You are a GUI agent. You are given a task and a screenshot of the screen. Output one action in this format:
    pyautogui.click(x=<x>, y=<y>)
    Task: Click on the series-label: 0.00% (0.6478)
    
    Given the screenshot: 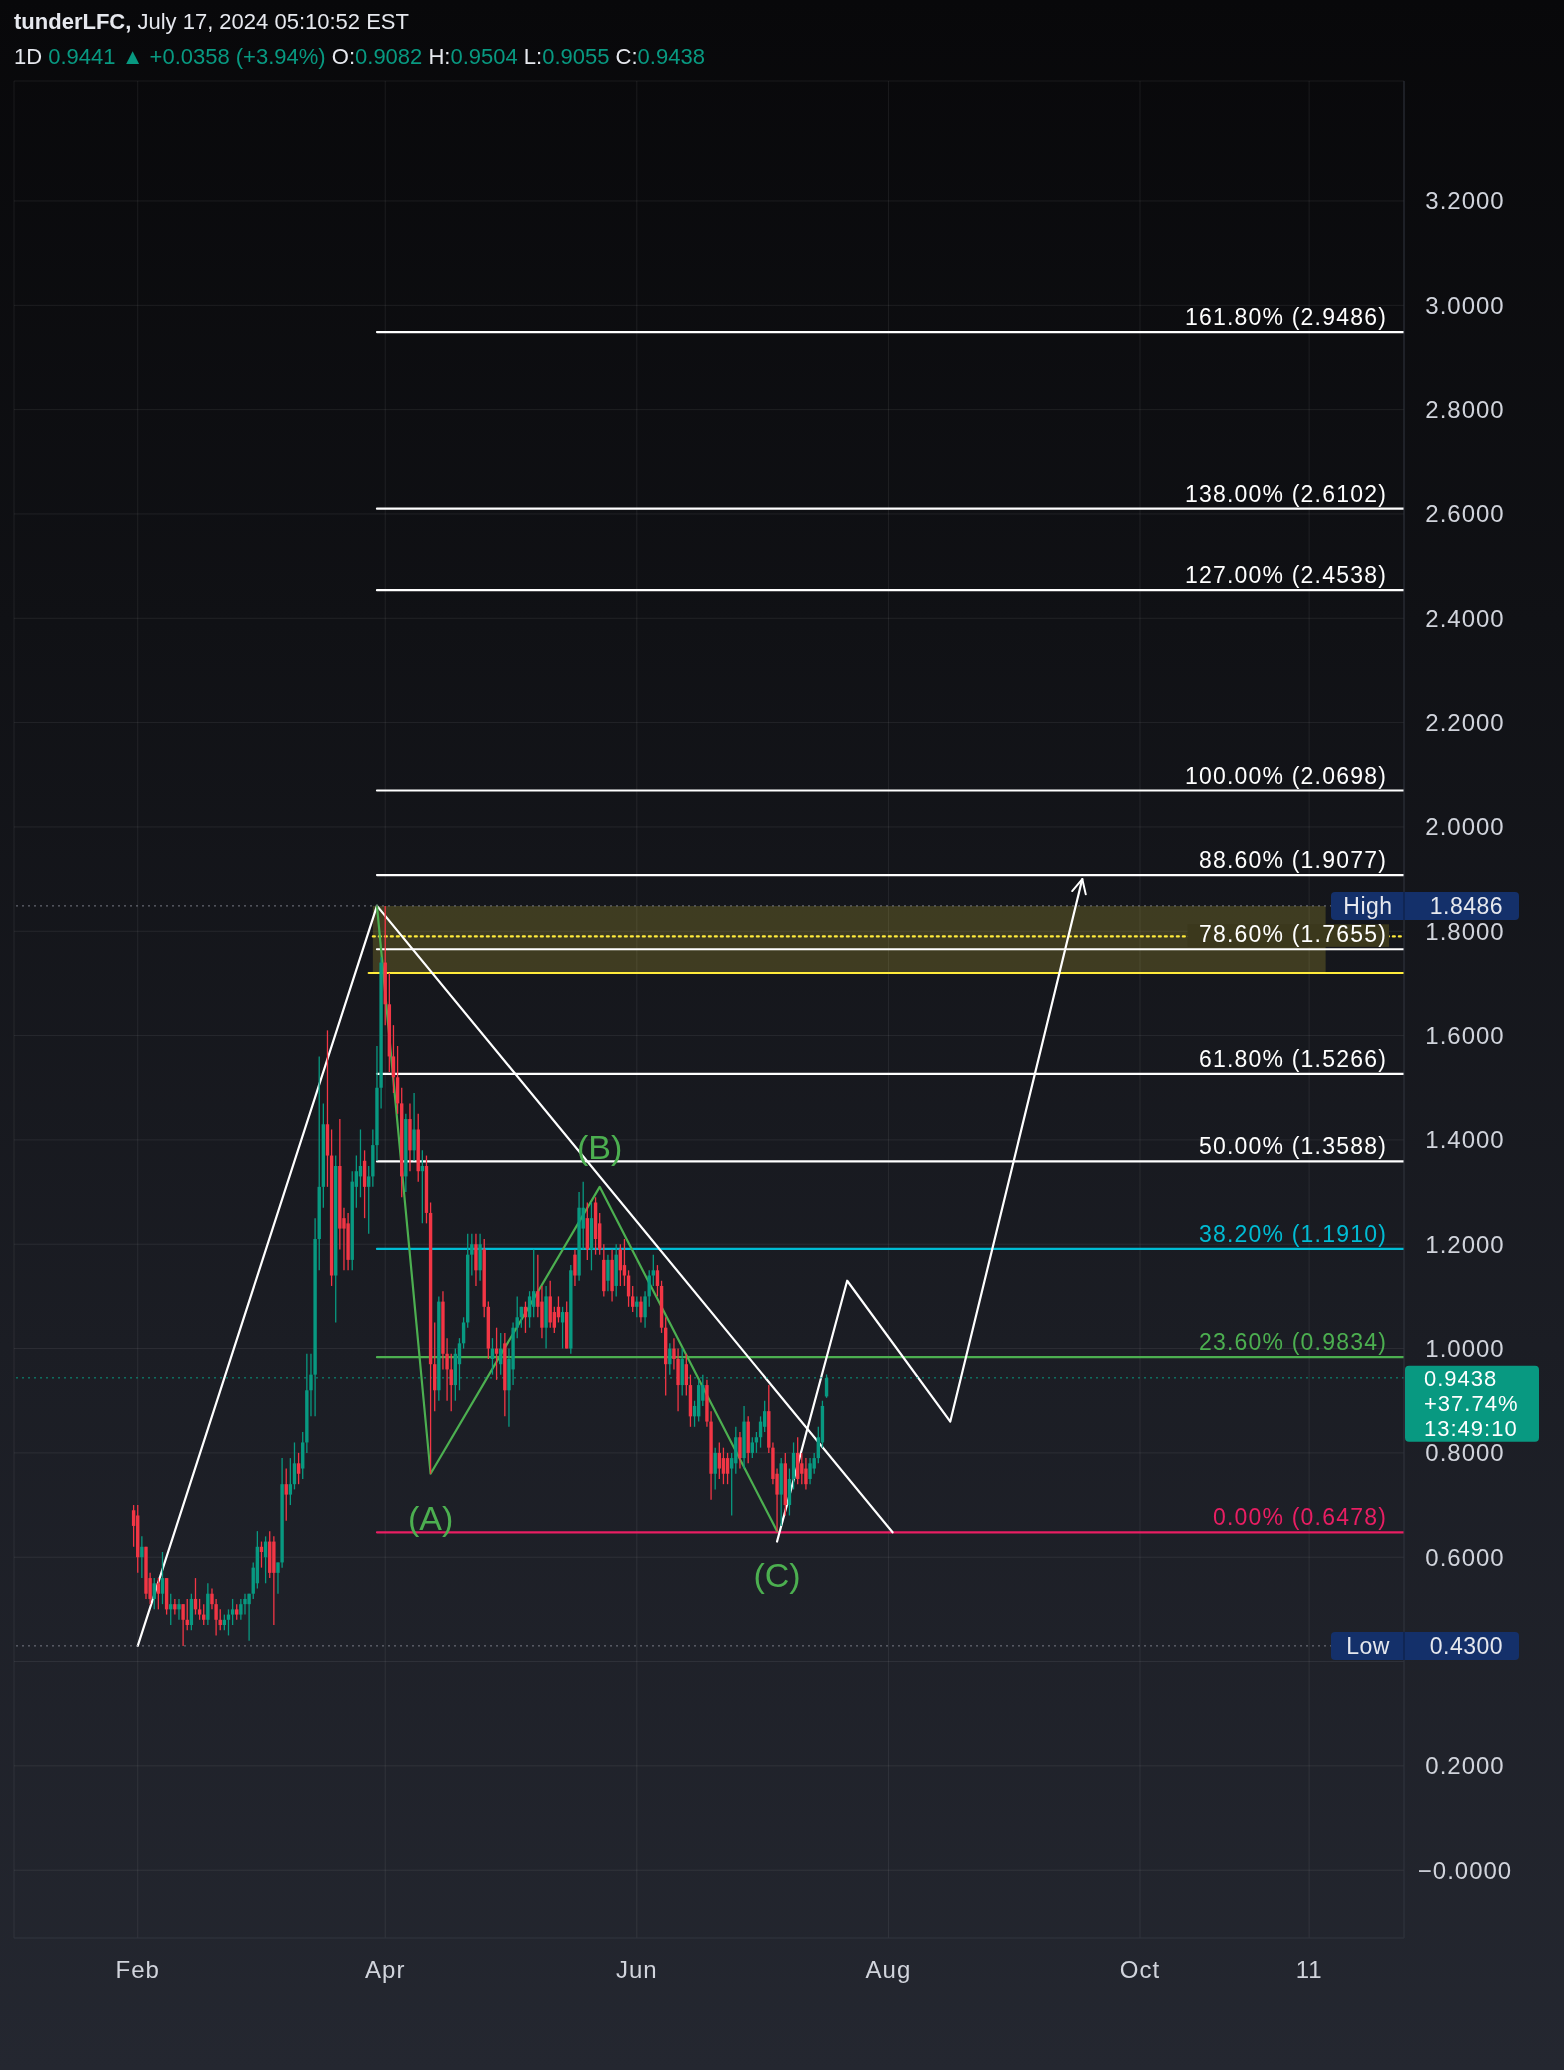 What is the action you would take?
    pyautogui.click(x=1299, y=1517)
    